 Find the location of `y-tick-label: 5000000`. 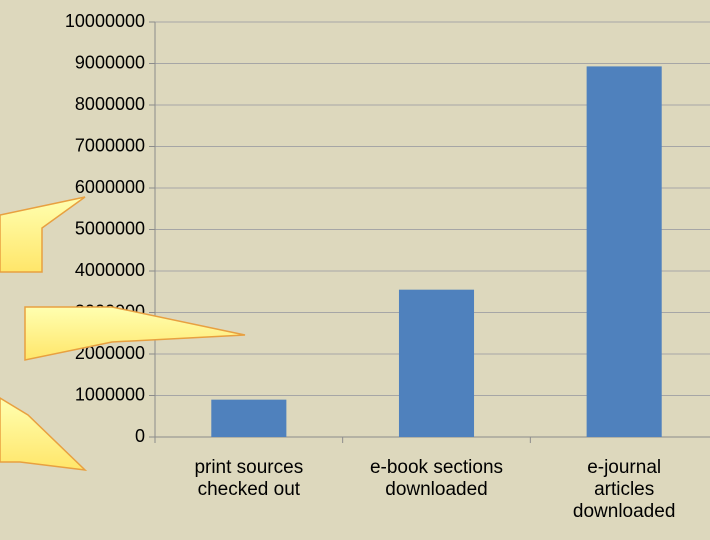

y-tick-label: 5000000 is located at coordinates (110, 228).